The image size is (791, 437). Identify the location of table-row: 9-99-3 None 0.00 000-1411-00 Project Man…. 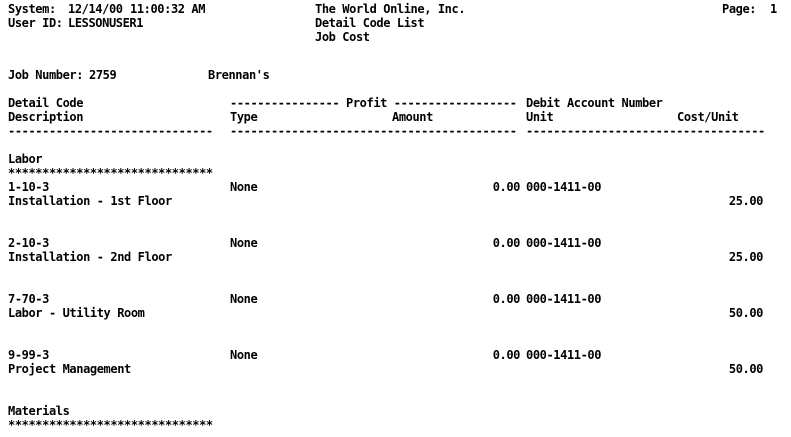
(395, 363).